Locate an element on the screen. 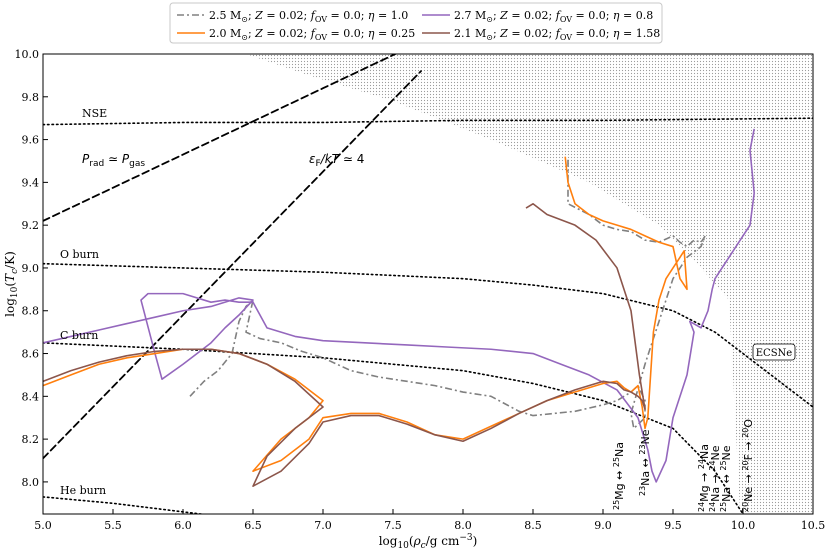 The width and height of the screenshot is (831, 553). y-ticks: 8.0 8.2 8.4 8.6 8.8 9.0 9.2 9.4 9.6 9.8 10.0 is located at coordinates (31, 268).